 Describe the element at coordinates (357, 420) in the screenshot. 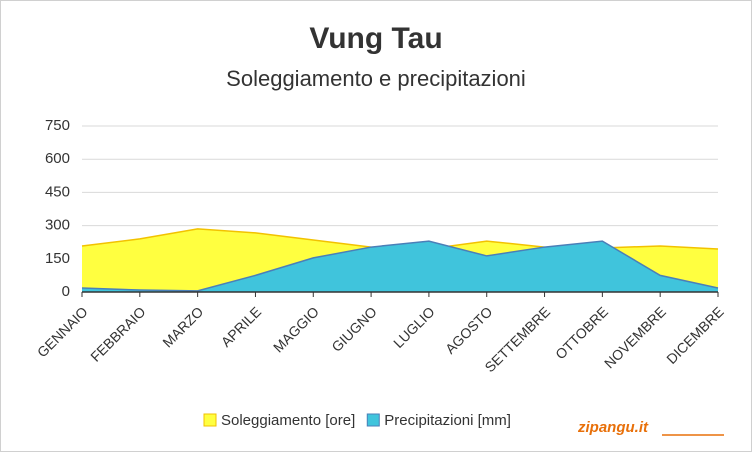

I see `legend: Soleggiamento [ore] Precipitazioni [mm]` at that location.